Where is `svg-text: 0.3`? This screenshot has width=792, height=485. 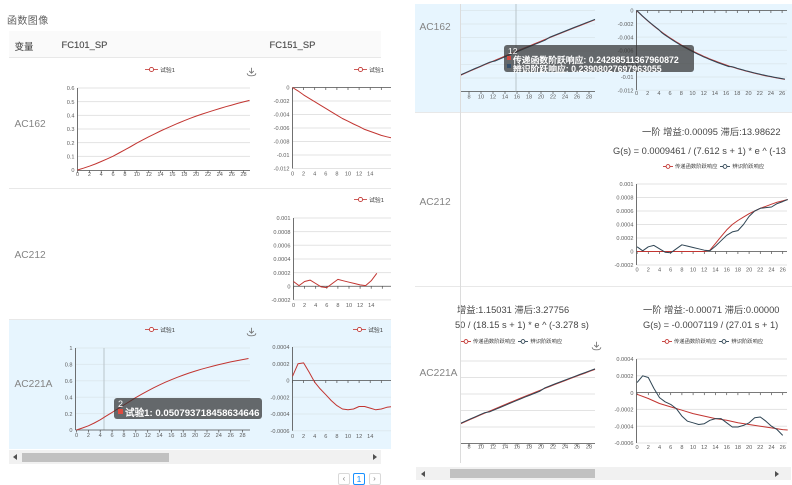
svg-text: 0.3 is located at coordinates (71, 130).